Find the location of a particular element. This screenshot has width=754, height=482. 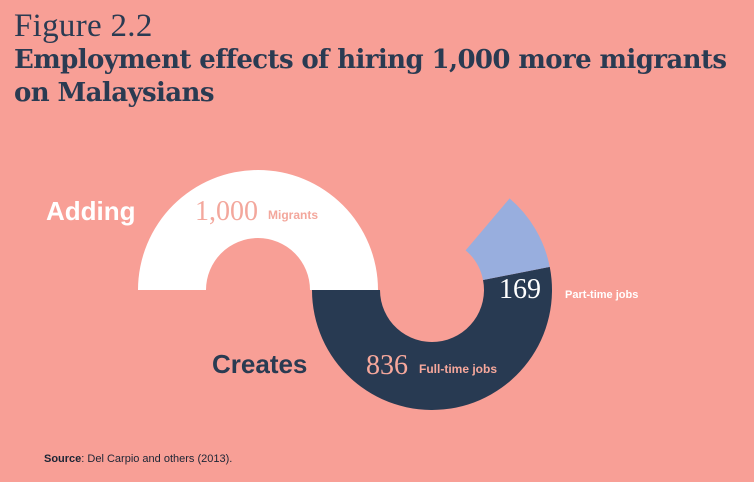

source-text: : Del Carpio and others (2013). is located at coordinates (157, 459).